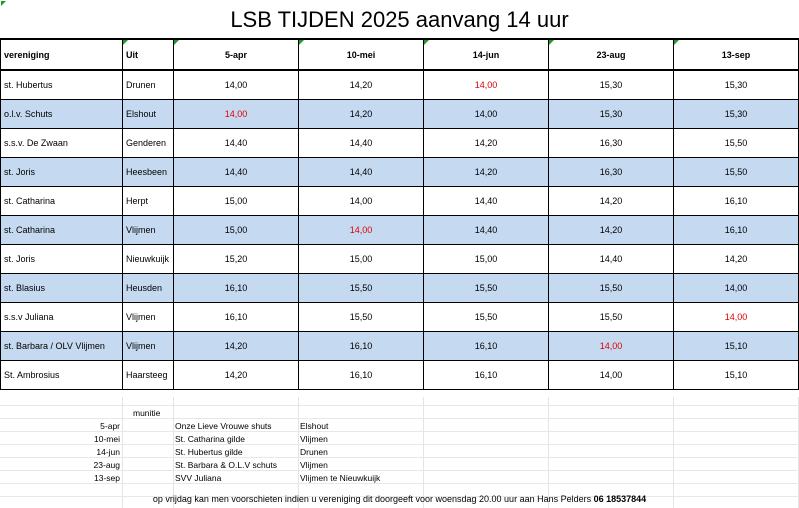  Describe the element at coordinates (736, 54) in the screenshot. I see `header-date-5: 13-sep` at that location.